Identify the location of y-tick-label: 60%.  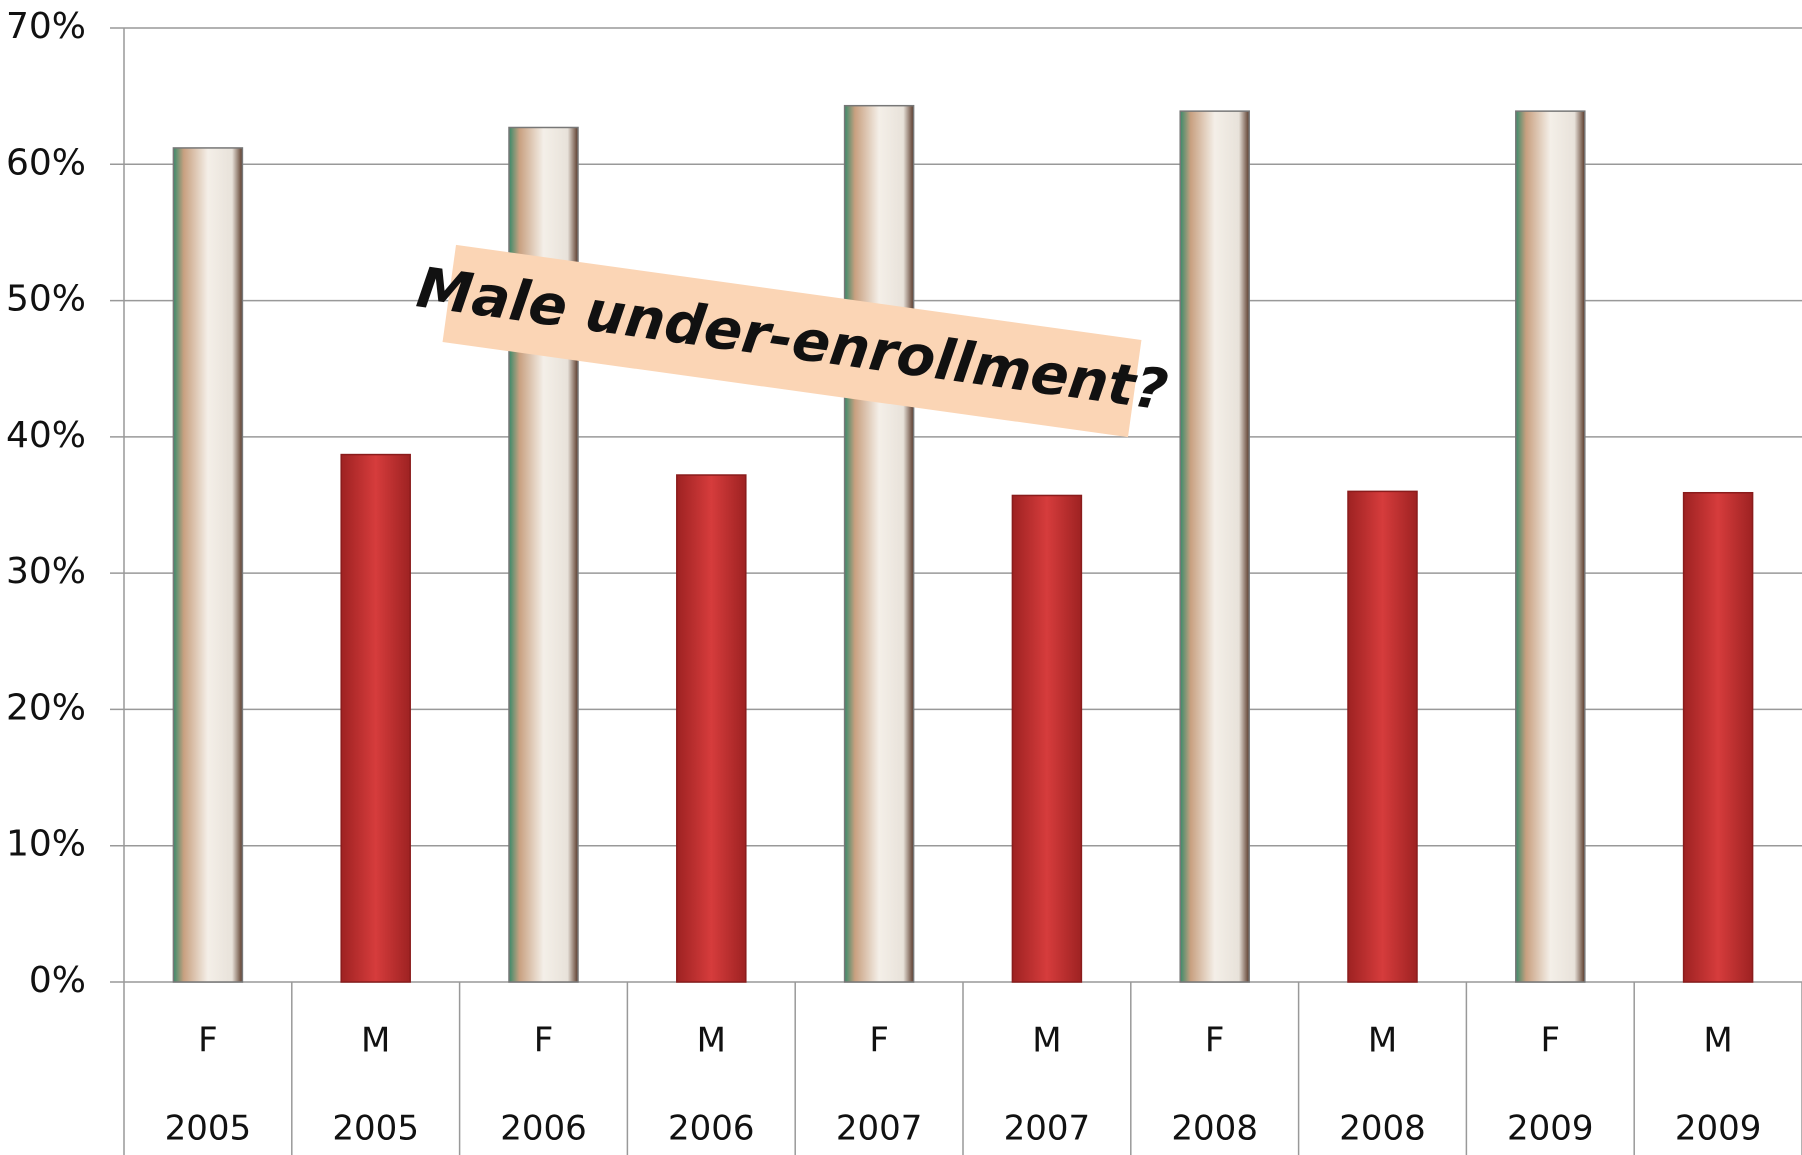
(46, 162).